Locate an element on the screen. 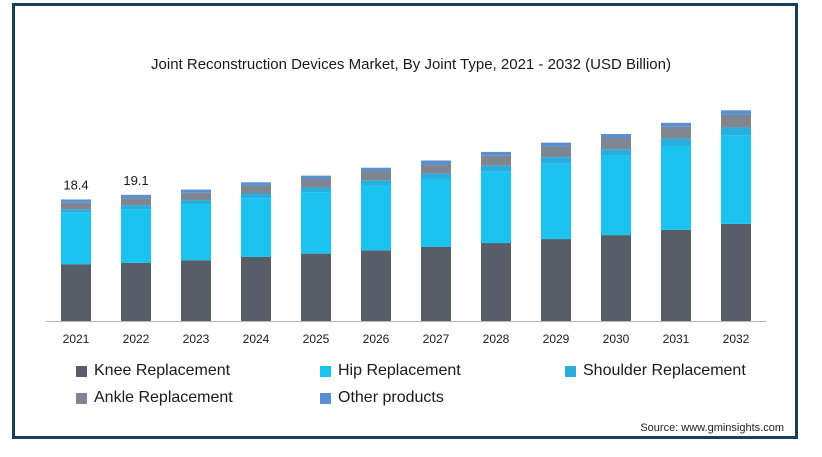 This screenshot has height=457, width=822. bar-segment-shoulder-replacement-2025 is located at coordinates (316, 190).